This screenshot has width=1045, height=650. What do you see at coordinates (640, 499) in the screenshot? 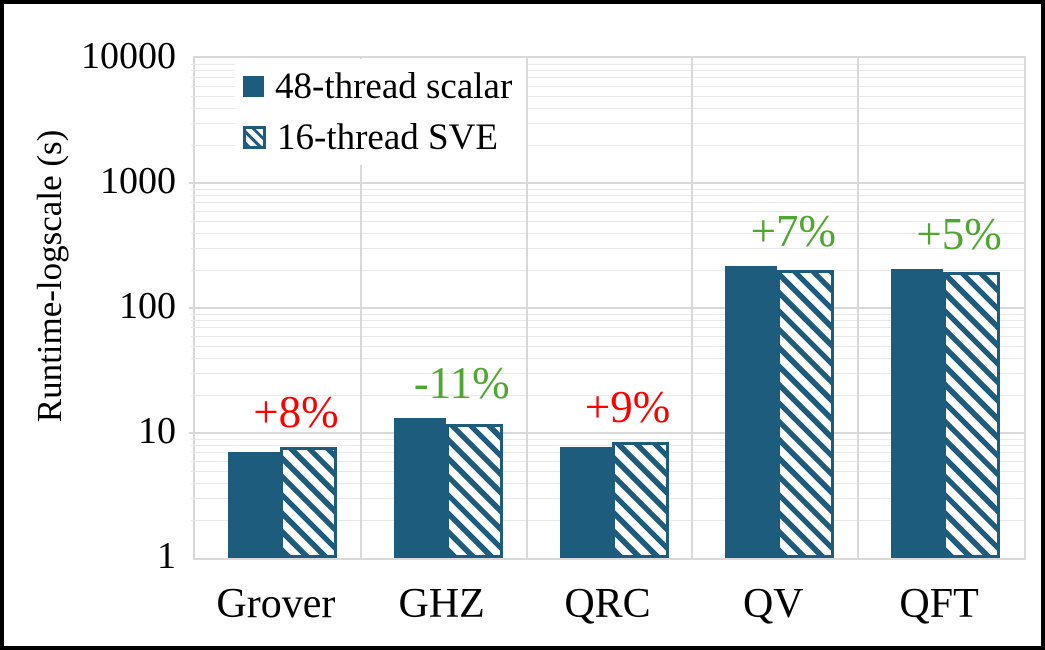
I see `bar-qrc-sve` at bounding box center [640, 499].